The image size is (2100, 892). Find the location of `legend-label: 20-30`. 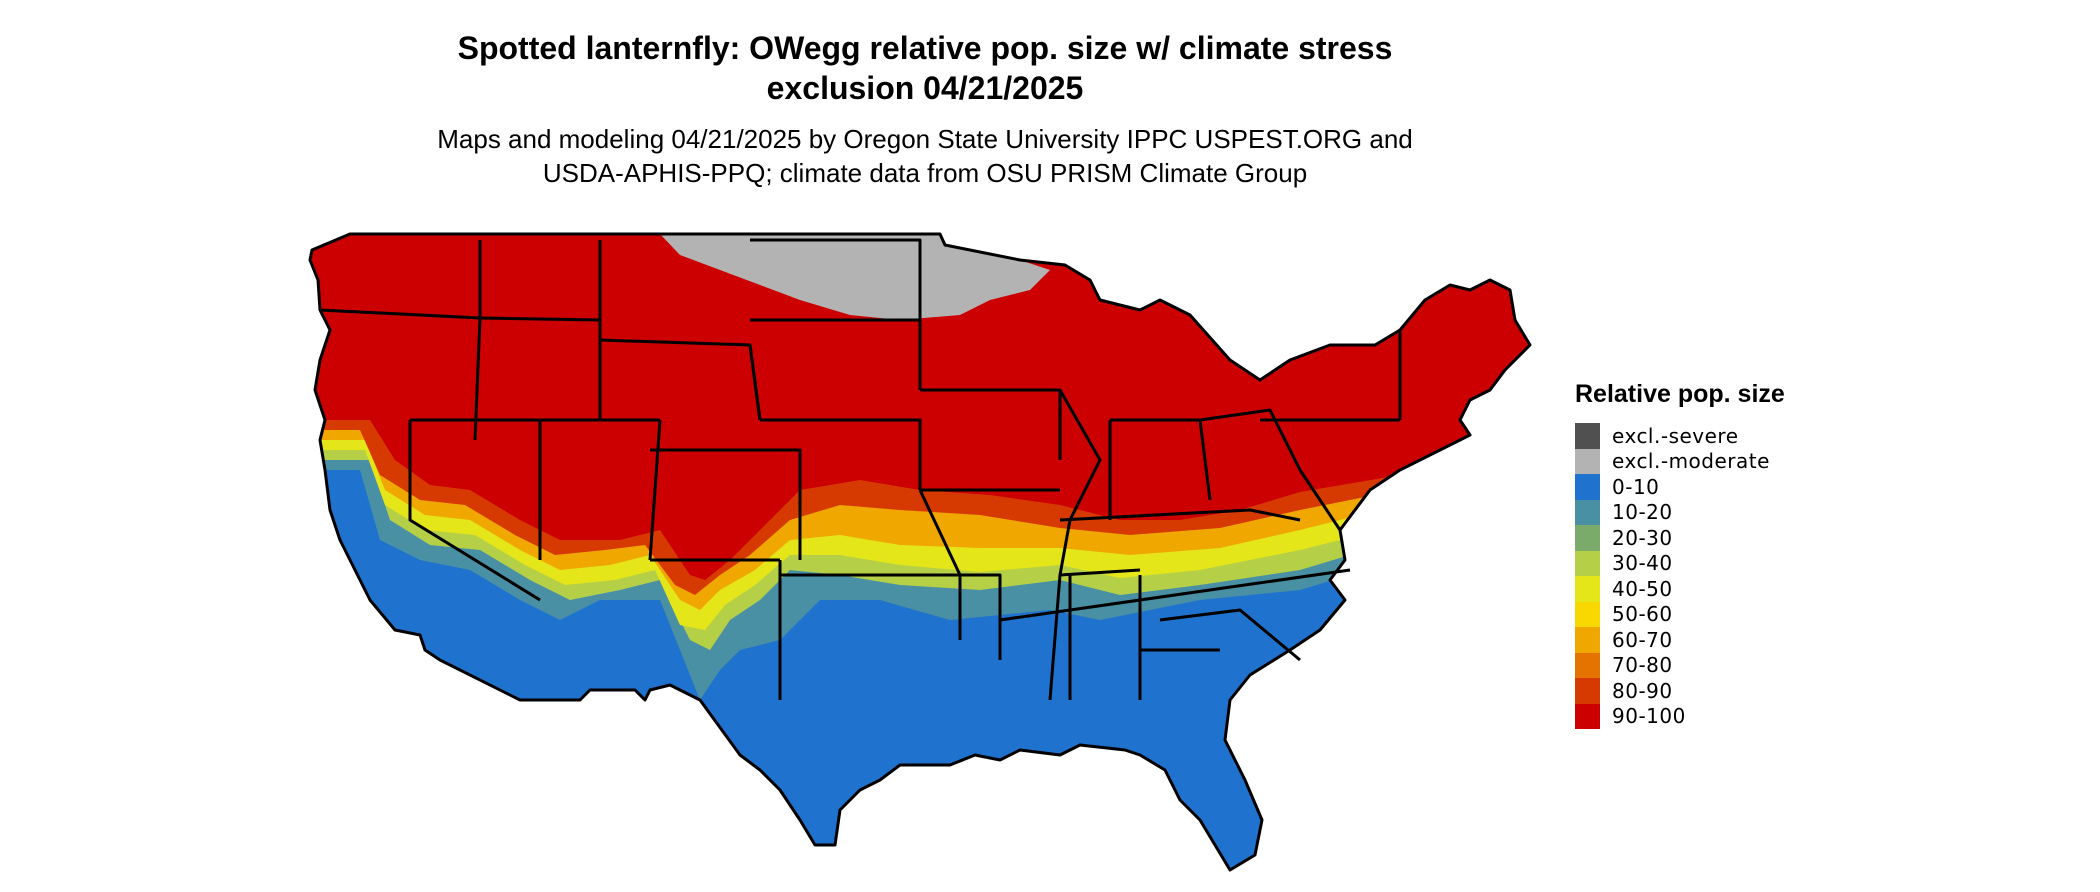

legend-label: 20-30 is located at coordinates (1642, 537).